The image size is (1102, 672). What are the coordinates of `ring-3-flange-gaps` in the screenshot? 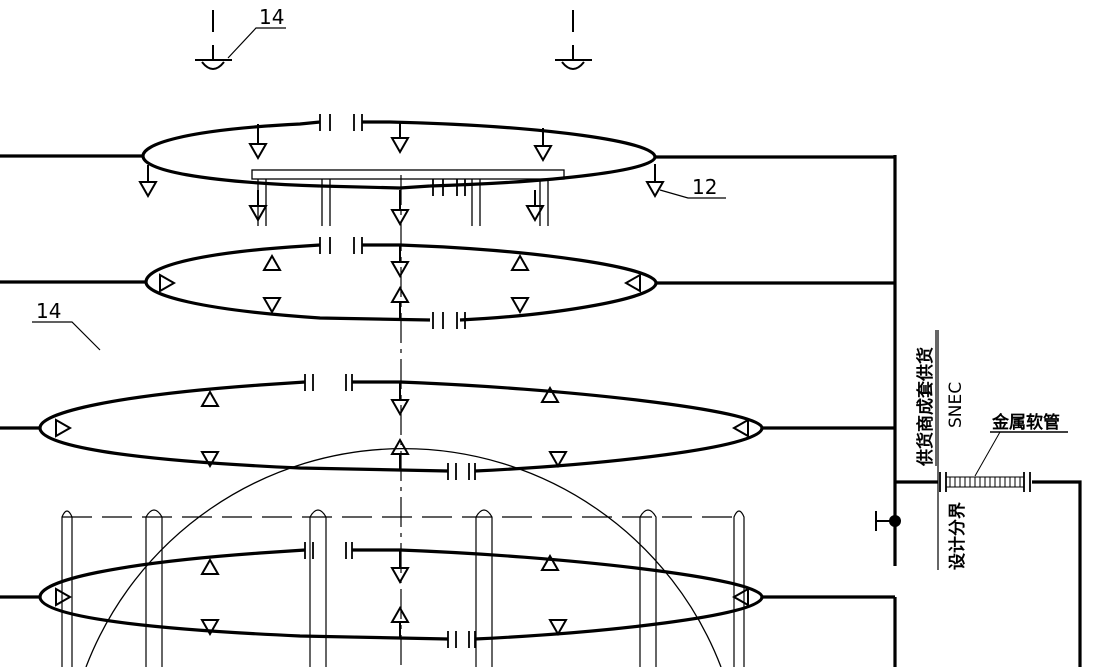 It's located at (390, 427).